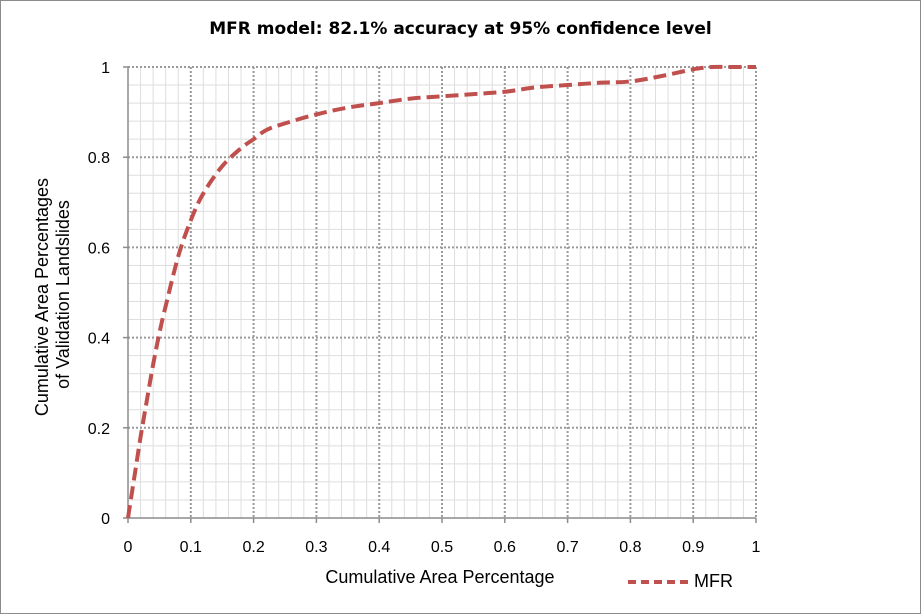  I want to click on y-tick-label: 1, so click(105, 68).